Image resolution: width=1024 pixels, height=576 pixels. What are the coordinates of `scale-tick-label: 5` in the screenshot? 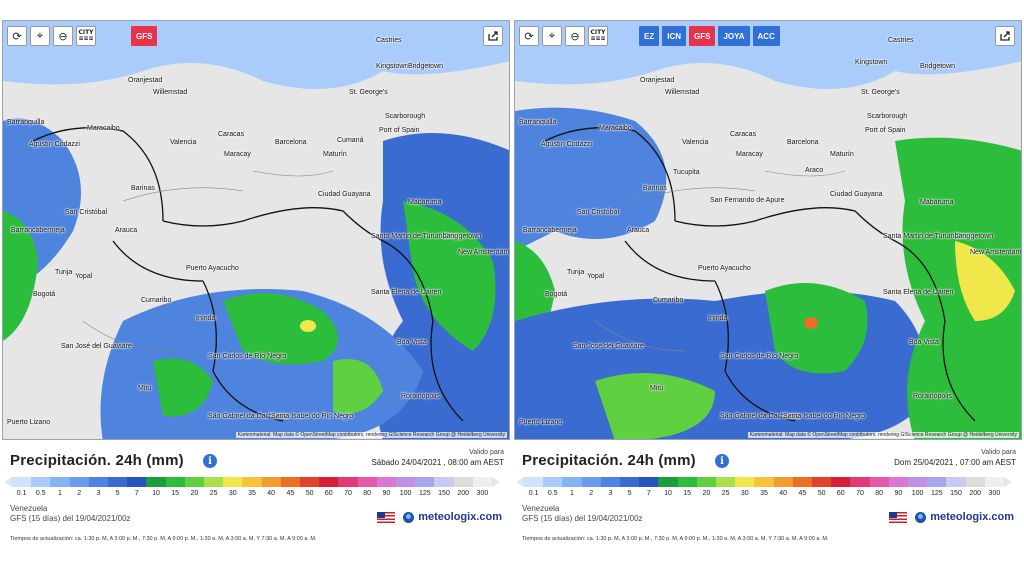 It's located at (629, 493).